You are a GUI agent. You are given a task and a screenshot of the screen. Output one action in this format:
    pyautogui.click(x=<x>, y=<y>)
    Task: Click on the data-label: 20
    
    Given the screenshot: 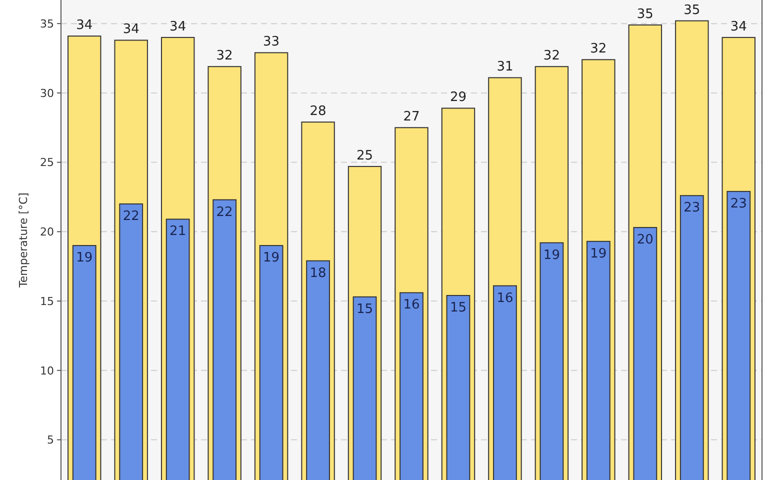 What is the action you would take?
    pyautogui.click(x=645, y=240)
    